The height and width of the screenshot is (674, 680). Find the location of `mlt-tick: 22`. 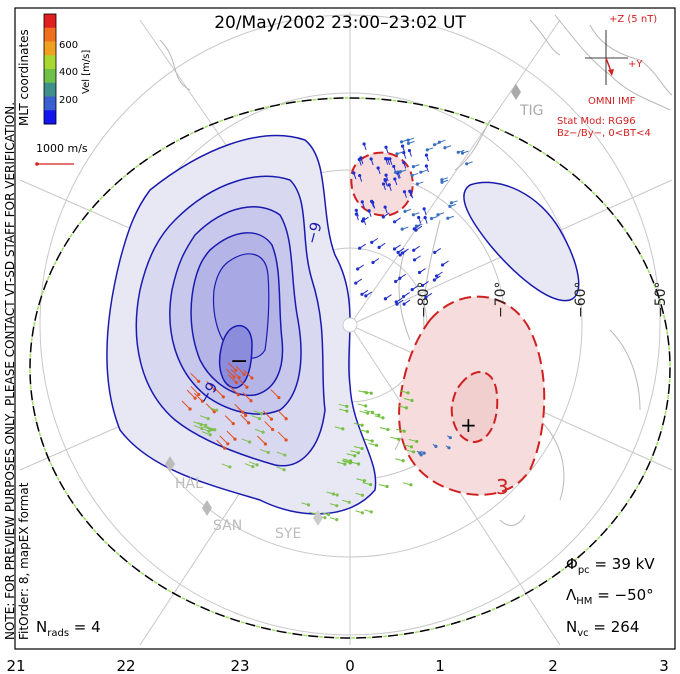

mlt-tick: 22 is located at coordinates (125, 665).